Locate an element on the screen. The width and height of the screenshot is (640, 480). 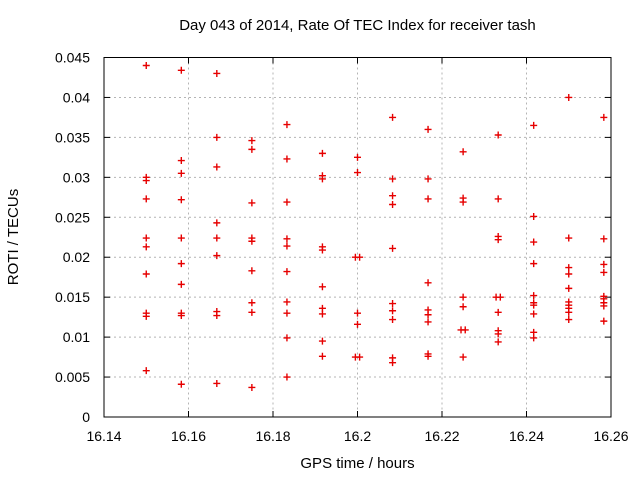
x-tick-label: 16.22 is located at coordinates (441, 436).